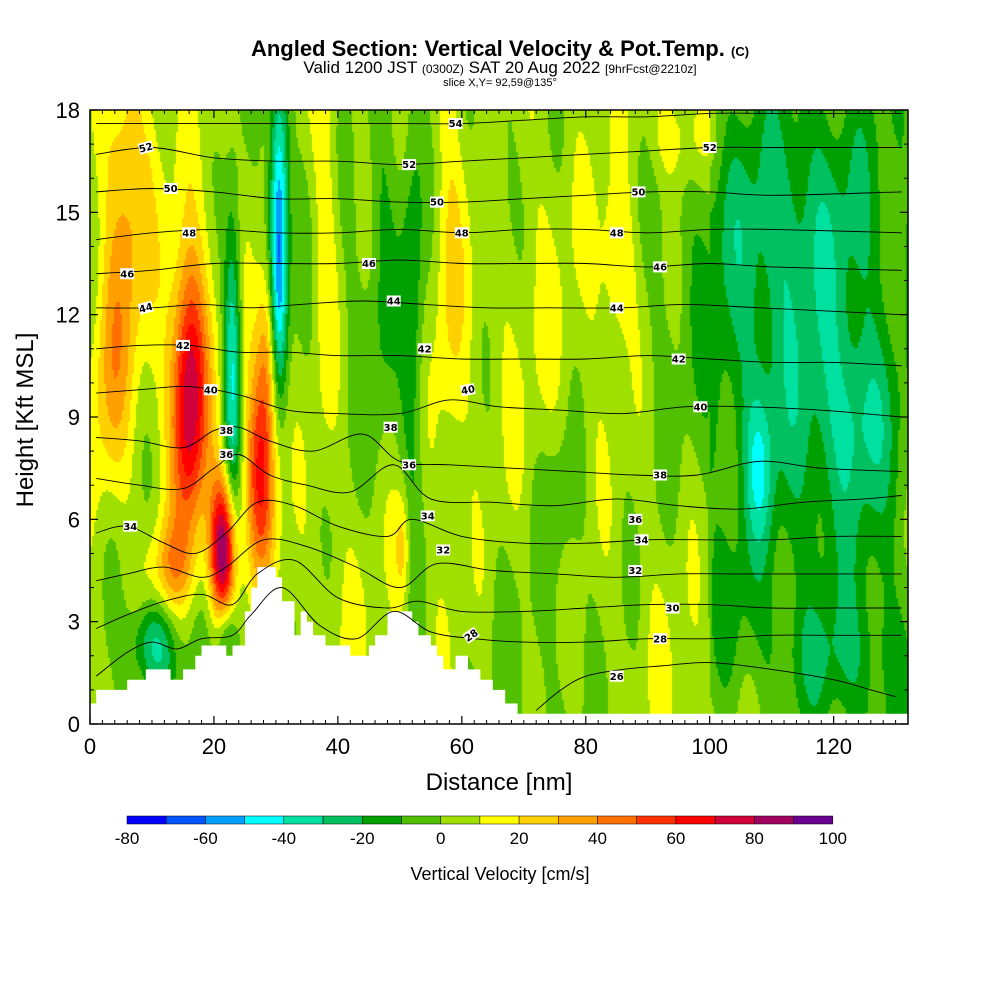 Image resolution: width=1000 pixels, height=1000 pixels. What do you see at coordinates (597, 838) in the screenshot?
I see `colorbar-tick-label: 40` at bounding box center [597, 838].